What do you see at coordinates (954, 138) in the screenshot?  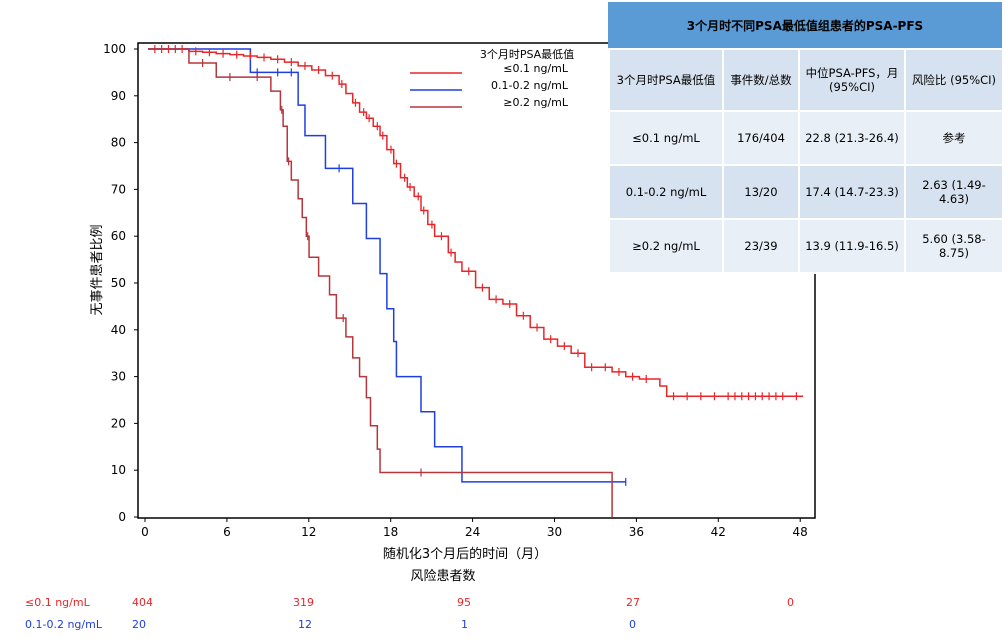 I see `table-cell: 参考` at bounding box center [954, 138].